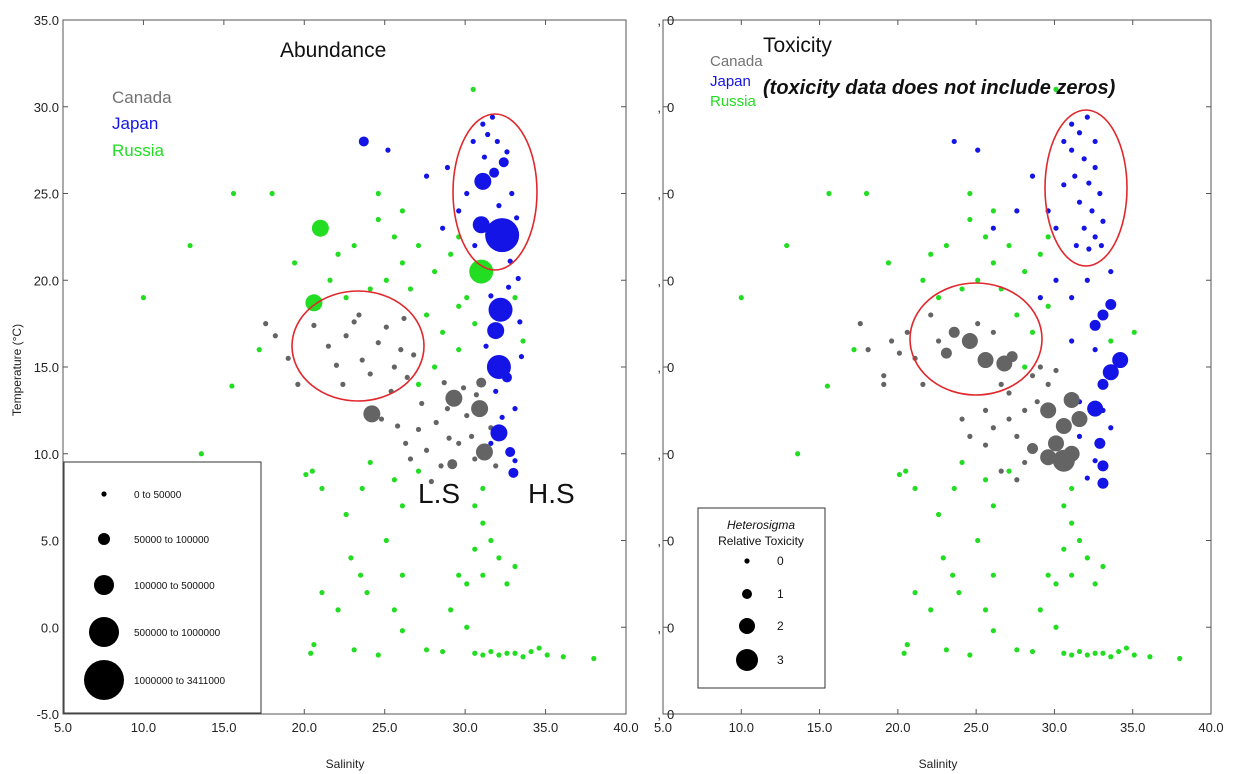 The height and width of the screenshot is (774, 1241). I want to click on y-tick-label: 5.0, so click(50, 541).